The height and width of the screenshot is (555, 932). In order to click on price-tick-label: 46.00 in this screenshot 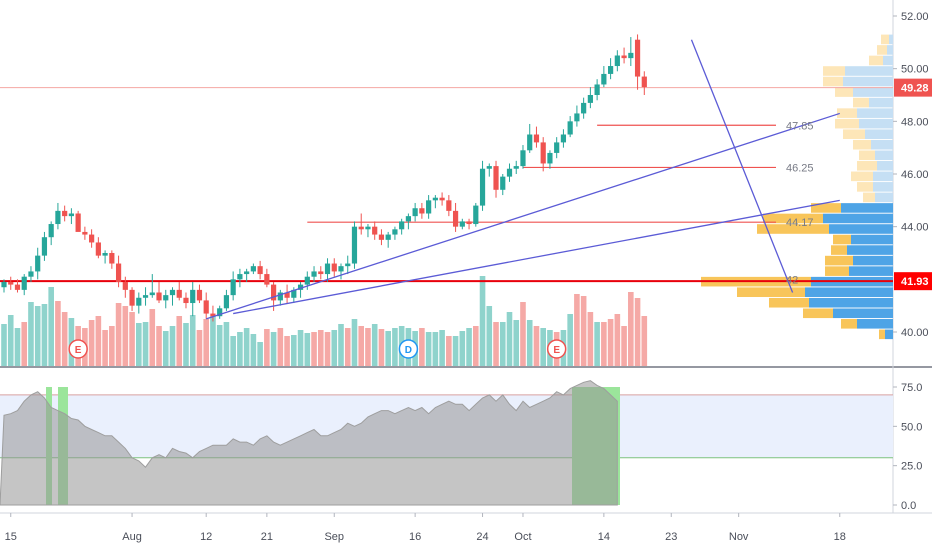, I will do `click(915, 175)`.